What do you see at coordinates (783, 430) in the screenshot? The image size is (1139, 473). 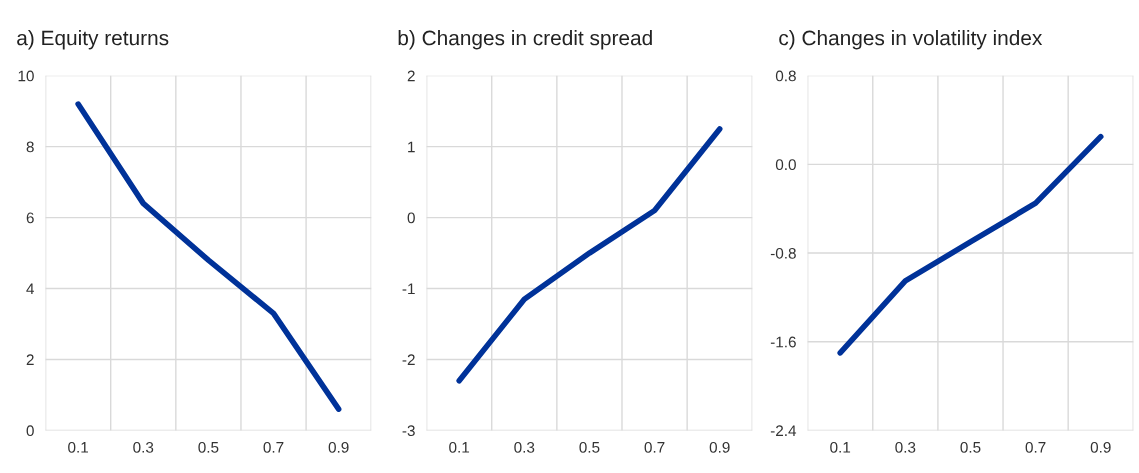 I see `y-tick-label: -2.4` at bounding box center [783, 430].